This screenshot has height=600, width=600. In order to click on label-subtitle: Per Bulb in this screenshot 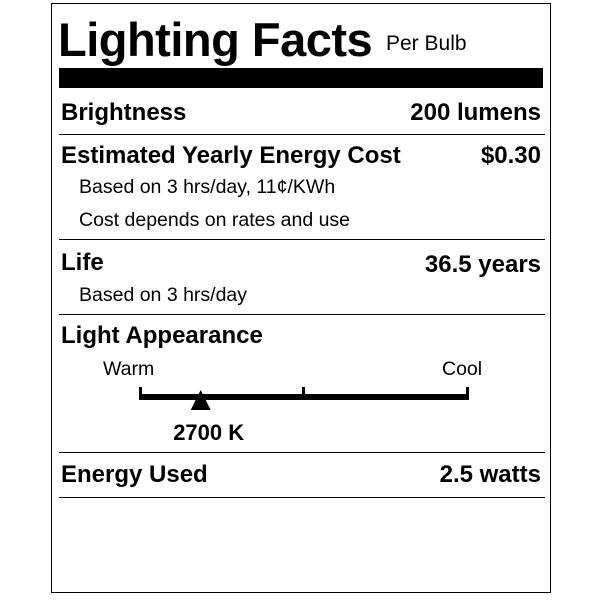, I will do `click(426, 43)`.